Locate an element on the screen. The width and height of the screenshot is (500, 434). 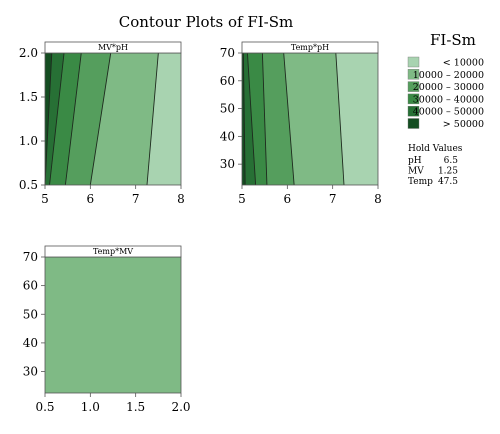
legend-label: < 10000 is located at coordinates (463, 63).